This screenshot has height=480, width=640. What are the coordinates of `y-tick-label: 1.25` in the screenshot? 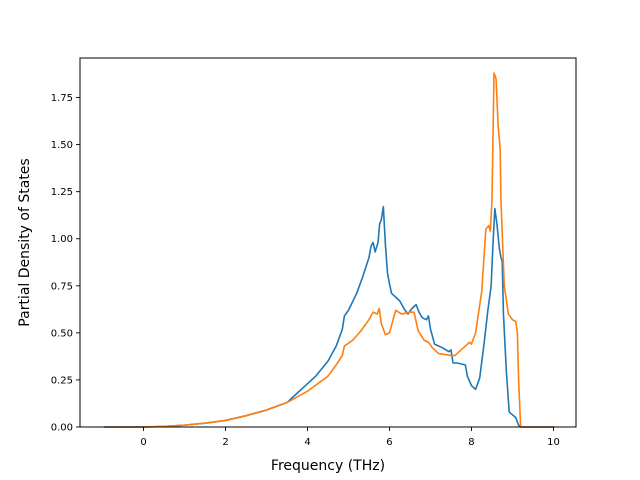 It's located at (62, 192).